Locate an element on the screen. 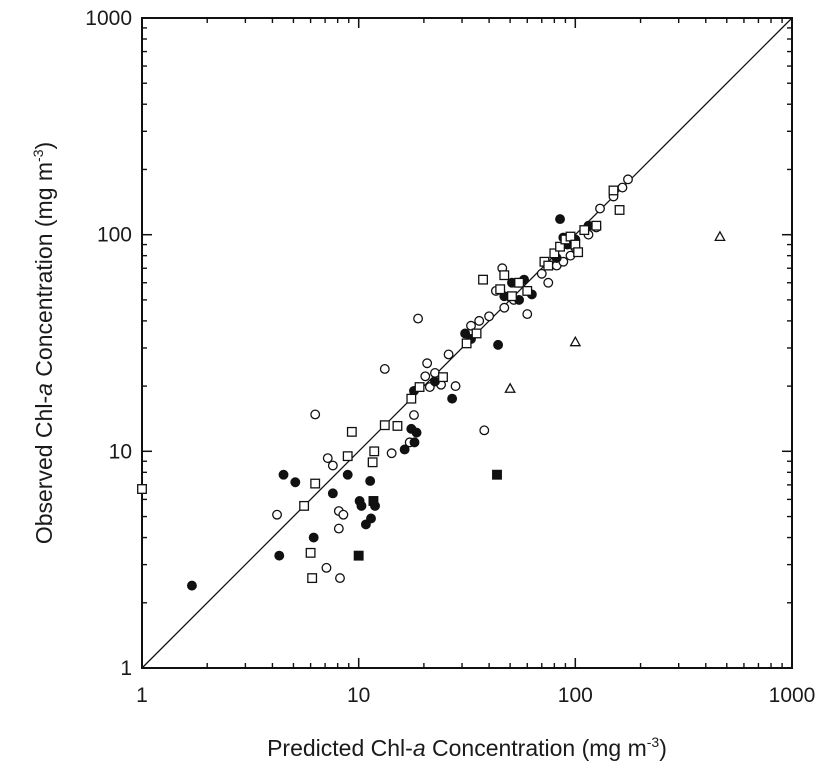 This screenshot has height=771, width=825. x-axis-title: Predicted Chl-a Concentration (mg m-3) is located at coordinates (467, 747).